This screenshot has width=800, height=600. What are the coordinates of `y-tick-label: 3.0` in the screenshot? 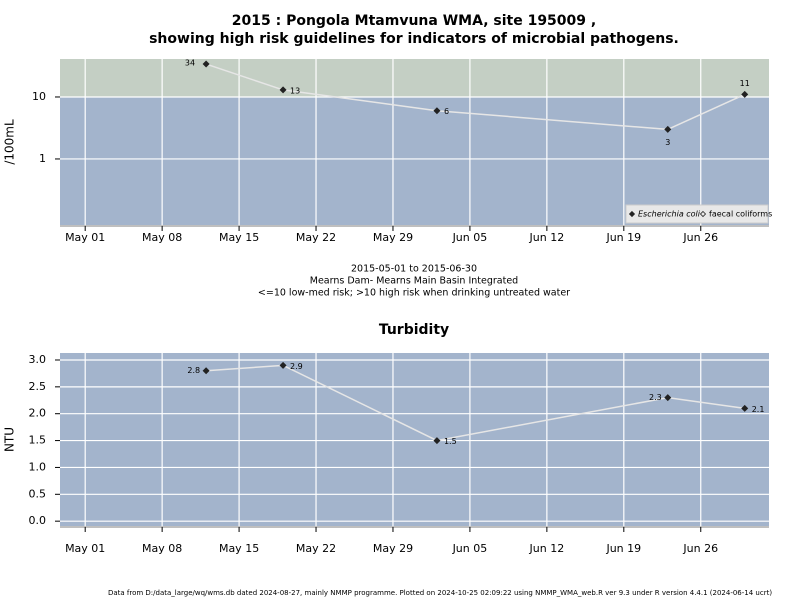 It's located at (38, 359).